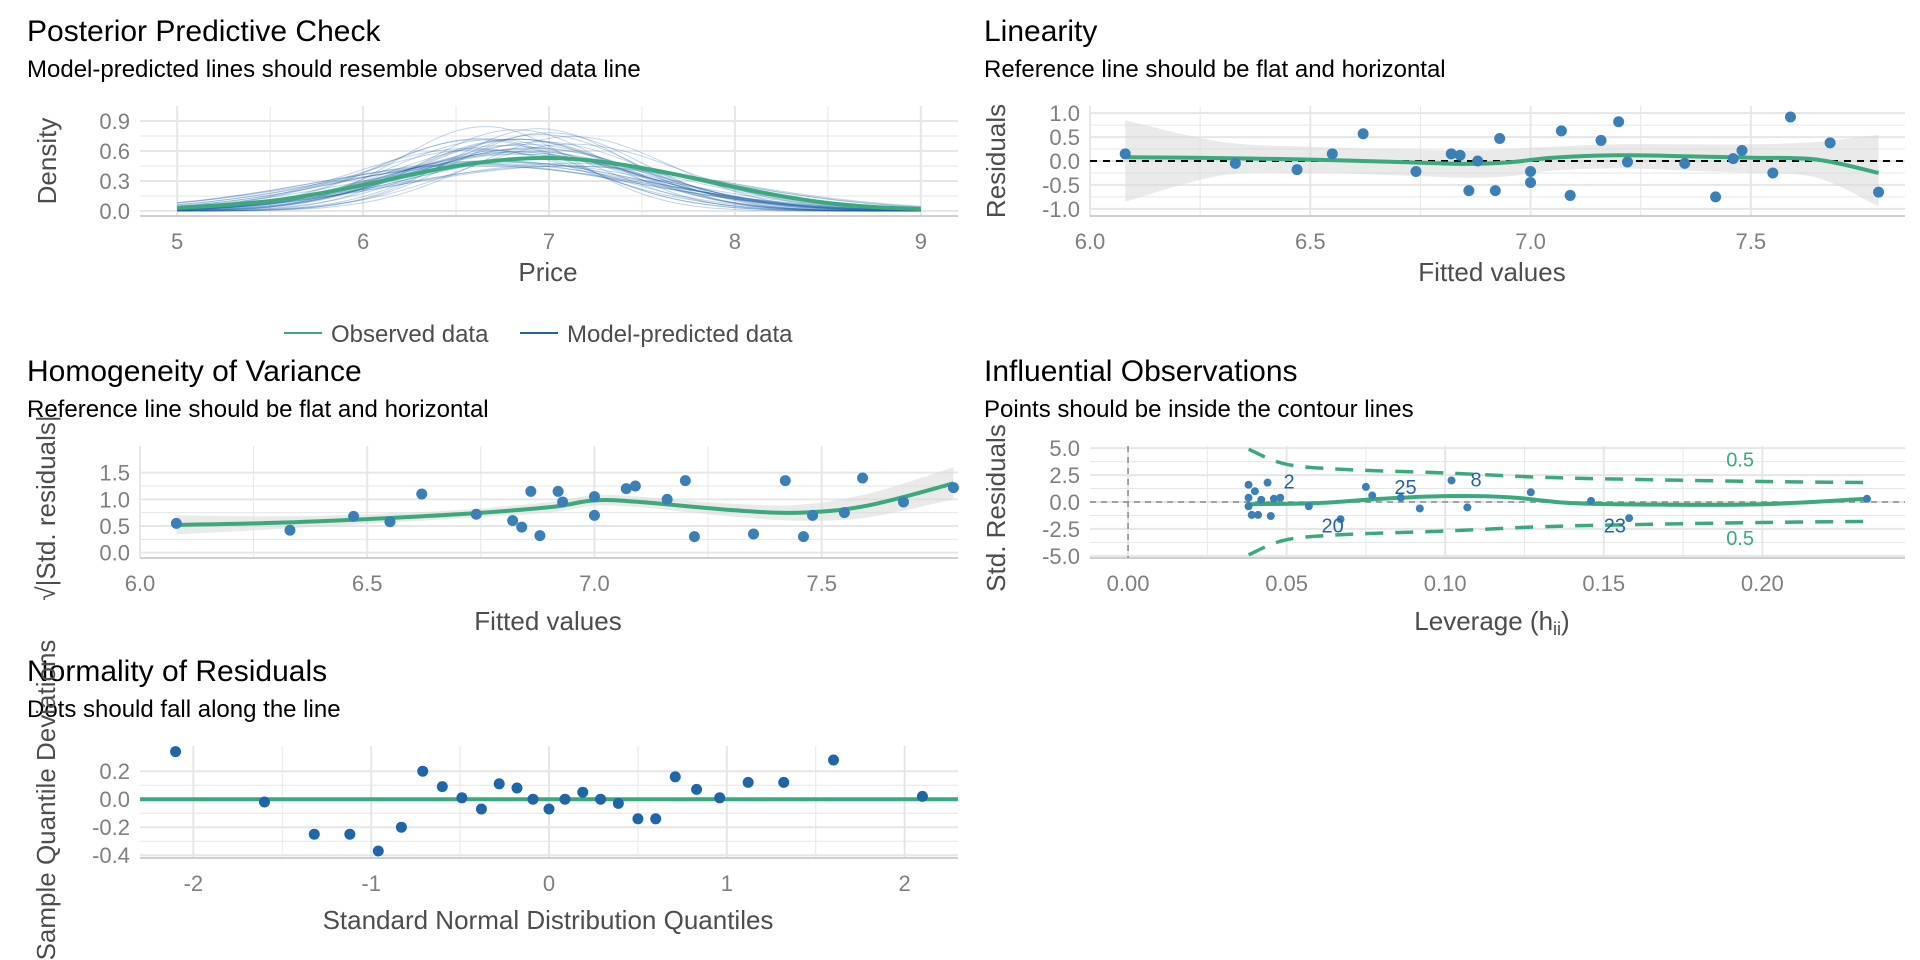  I want to click on influential-smooth-line, so click(1558, 500).